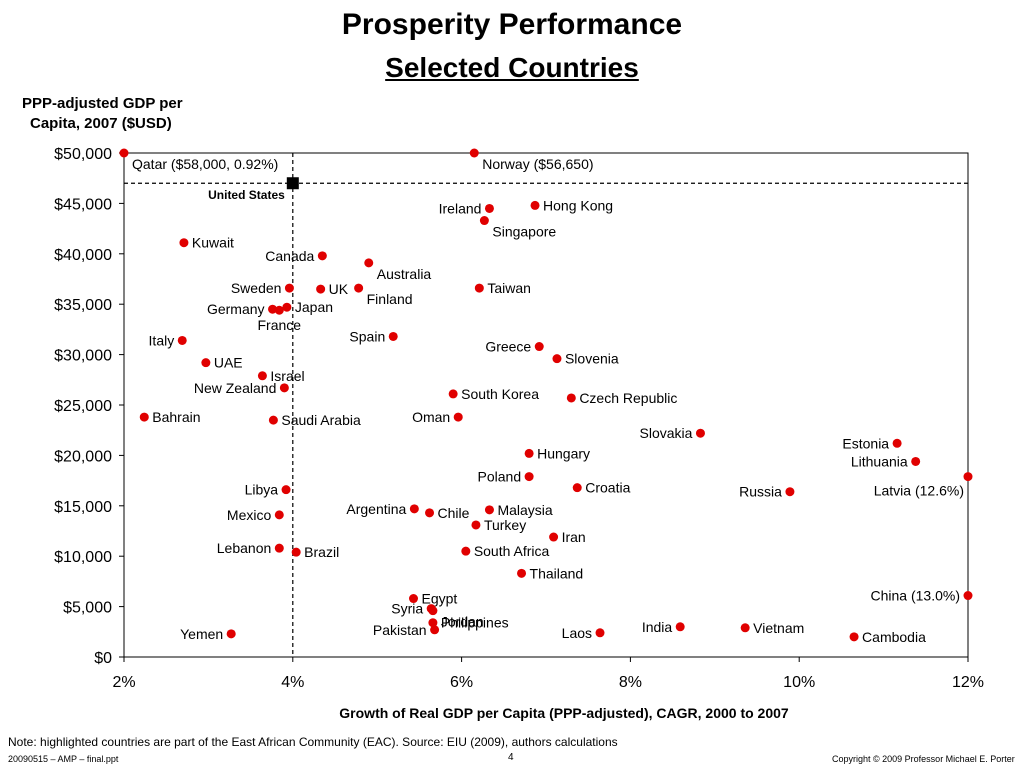  Describe the element at coordinates (460, 208) in the screenshot. I see `point-label: Ireland` at that location.